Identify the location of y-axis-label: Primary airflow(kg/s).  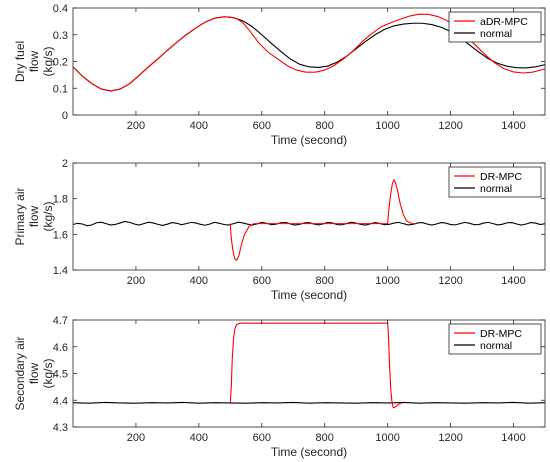
(34, 216).